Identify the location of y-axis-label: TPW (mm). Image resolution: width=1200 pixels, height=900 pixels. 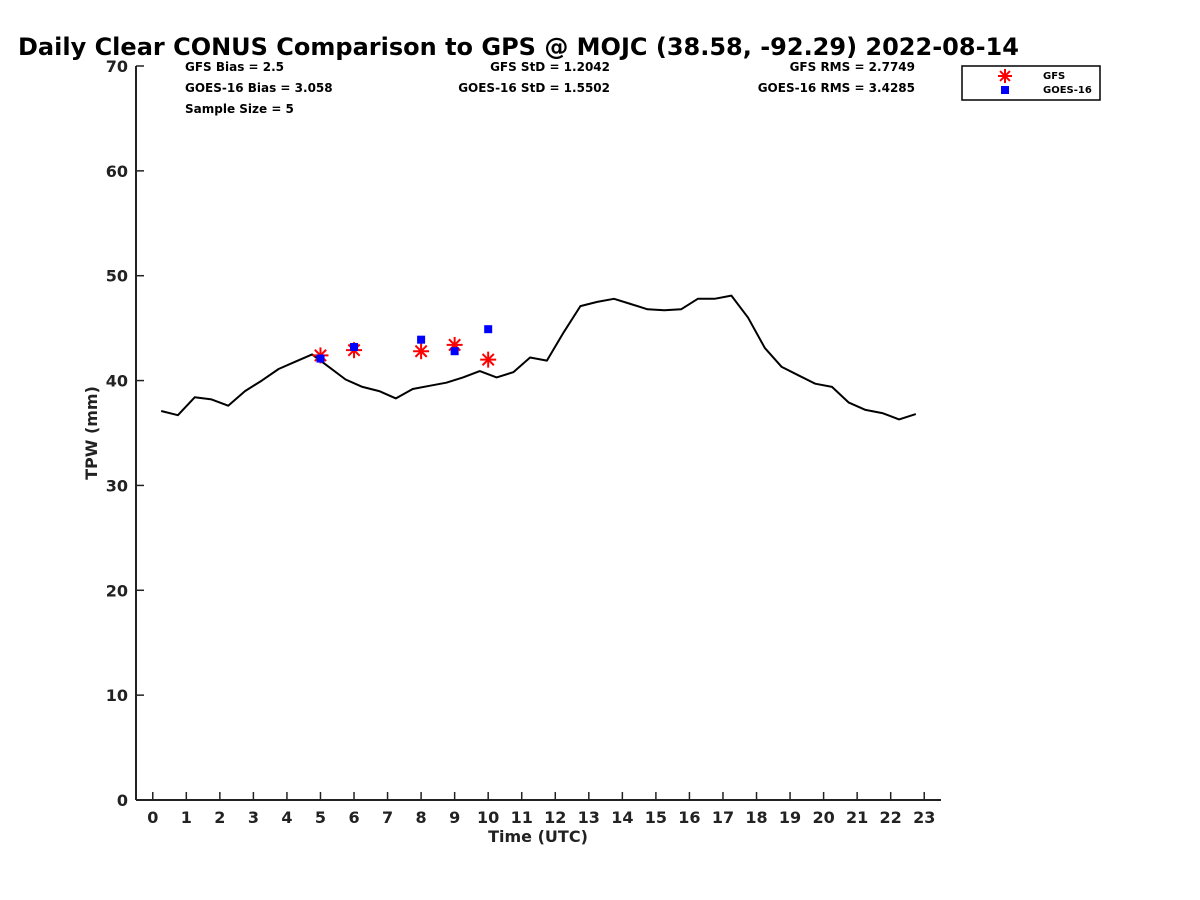
(91, 433).